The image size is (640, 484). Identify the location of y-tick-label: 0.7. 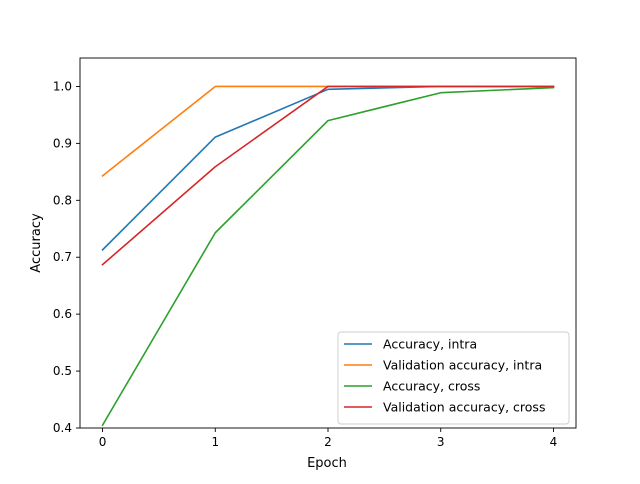
(62, 257).